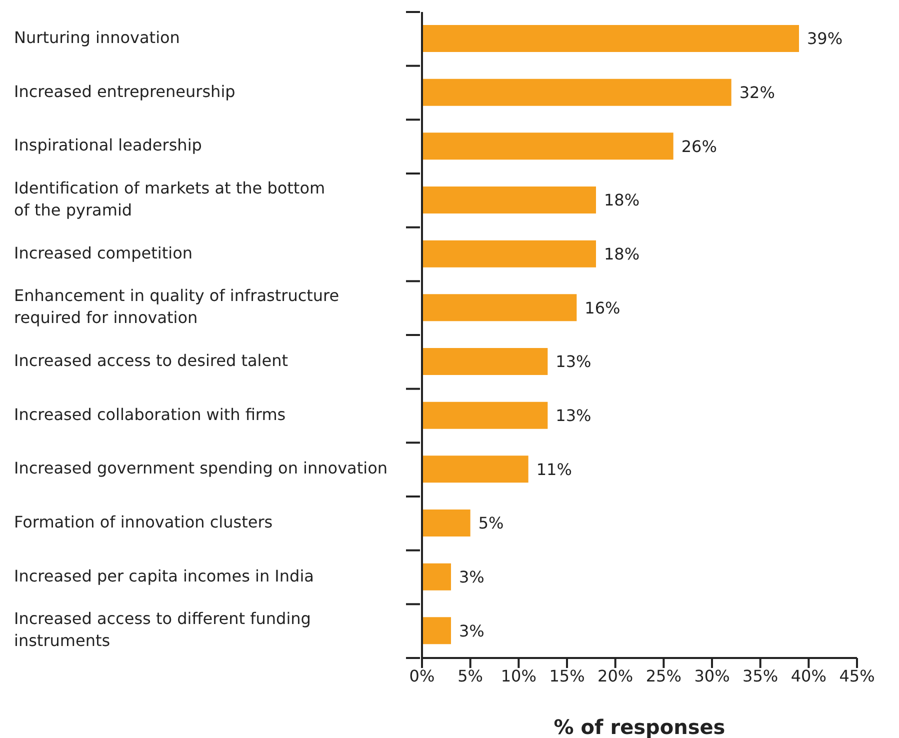  What do you see at coordinates (143, 522) in the screenshot?
I see `y-tick-label: Formation of innovation clusters` at bounding box center [143, 522].